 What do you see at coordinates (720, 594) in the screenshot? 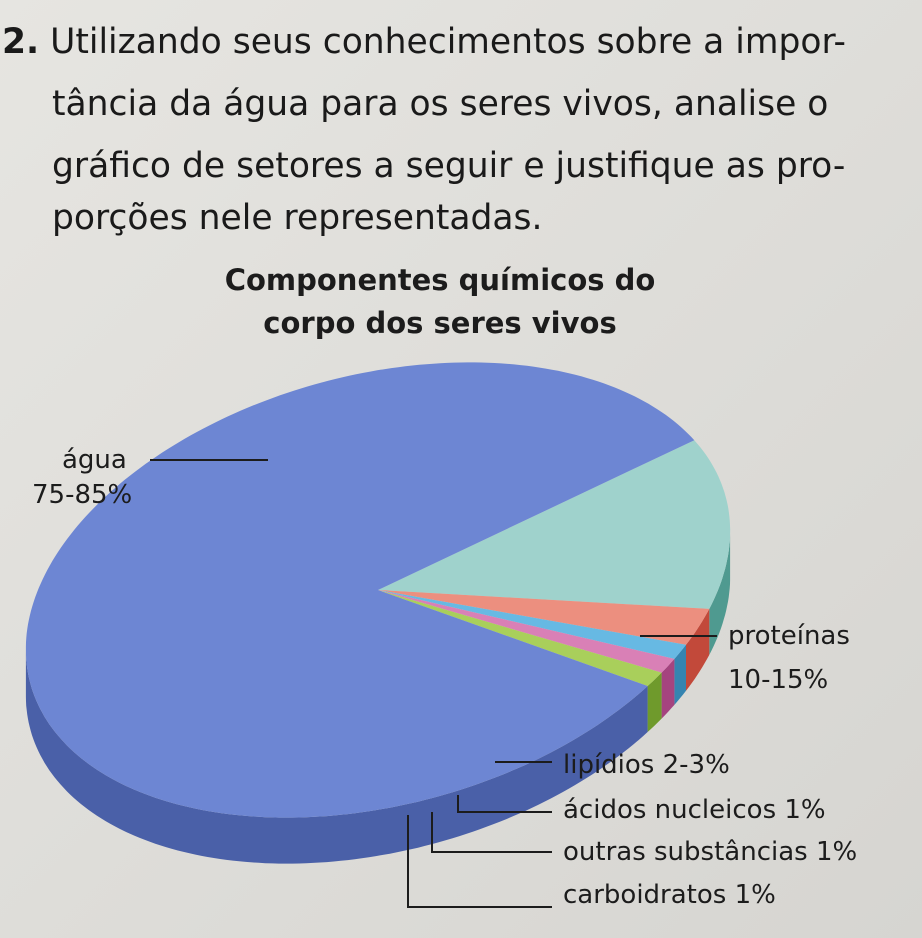
I see `pie-side-proteinas` at bounding box center [720, 594].